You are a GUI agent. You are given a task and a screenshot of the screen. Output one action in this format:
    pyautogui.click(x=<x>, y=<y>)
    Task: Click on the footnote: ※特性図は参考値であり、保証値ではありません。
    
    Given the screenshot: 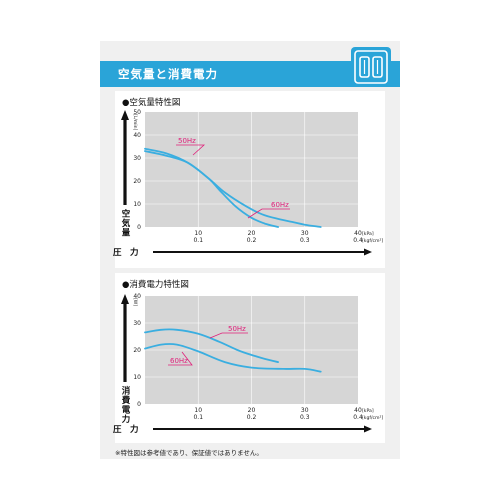 What is the action you would take?
    pyautogui.click(x=189, y=453)
    